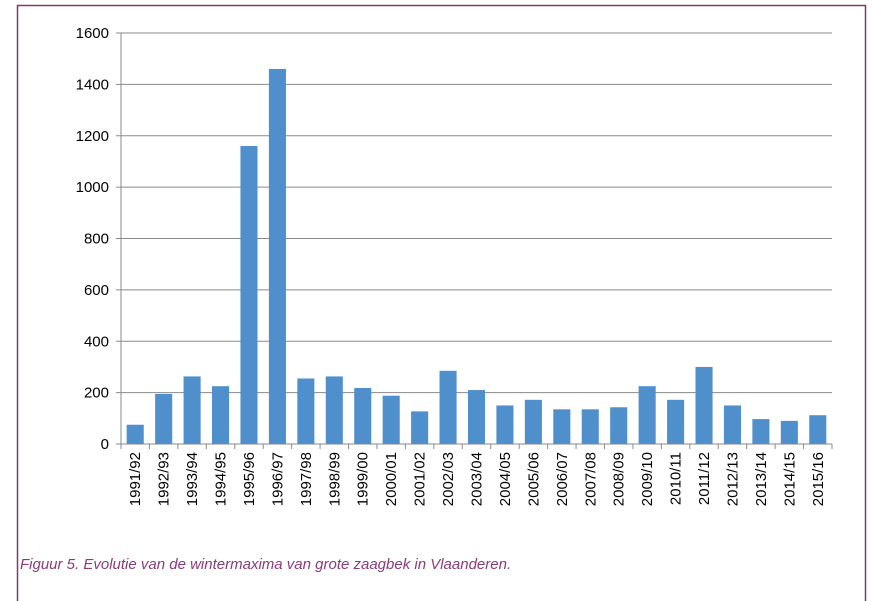 The image size is (872, 601). Describe the element at coordinates (249, 479) in the screenshot. I see `x-tick-label: 1995/96` at that location.